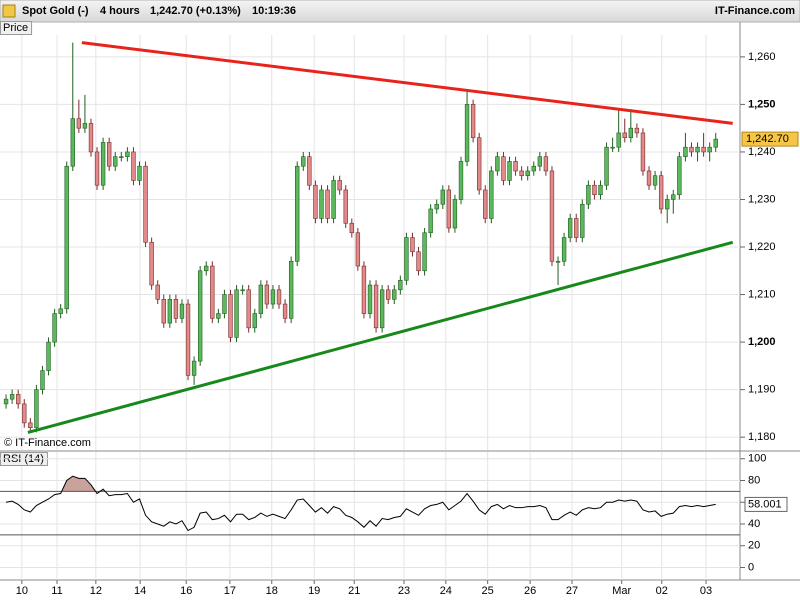  Describe the element at coordinates (755, 11) in the screenshot. I see `brand: IT-Finance.com` at that location.